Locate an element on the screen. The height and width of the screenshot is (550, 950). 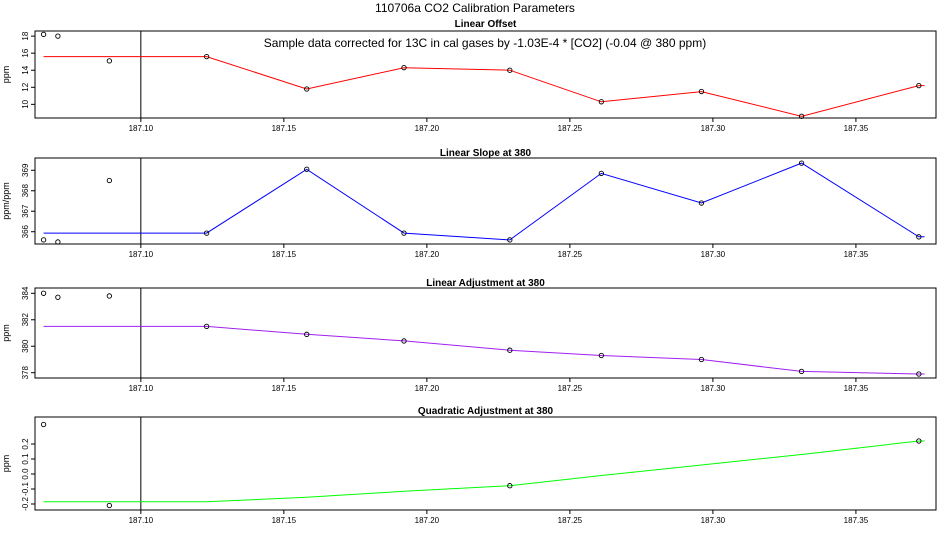
y-tick-label: 0.2 is located at coordinates (25, 444).